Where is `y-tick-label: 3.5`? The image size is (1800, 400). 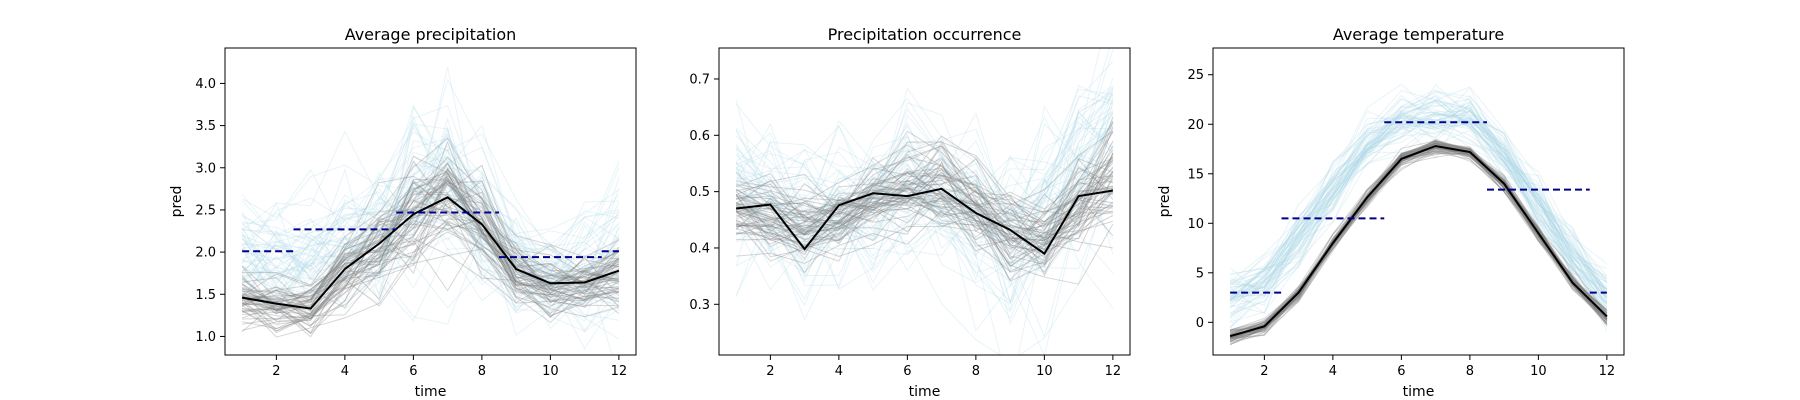
y-tick-label: 3.5 is located at coordinates (205, 126).